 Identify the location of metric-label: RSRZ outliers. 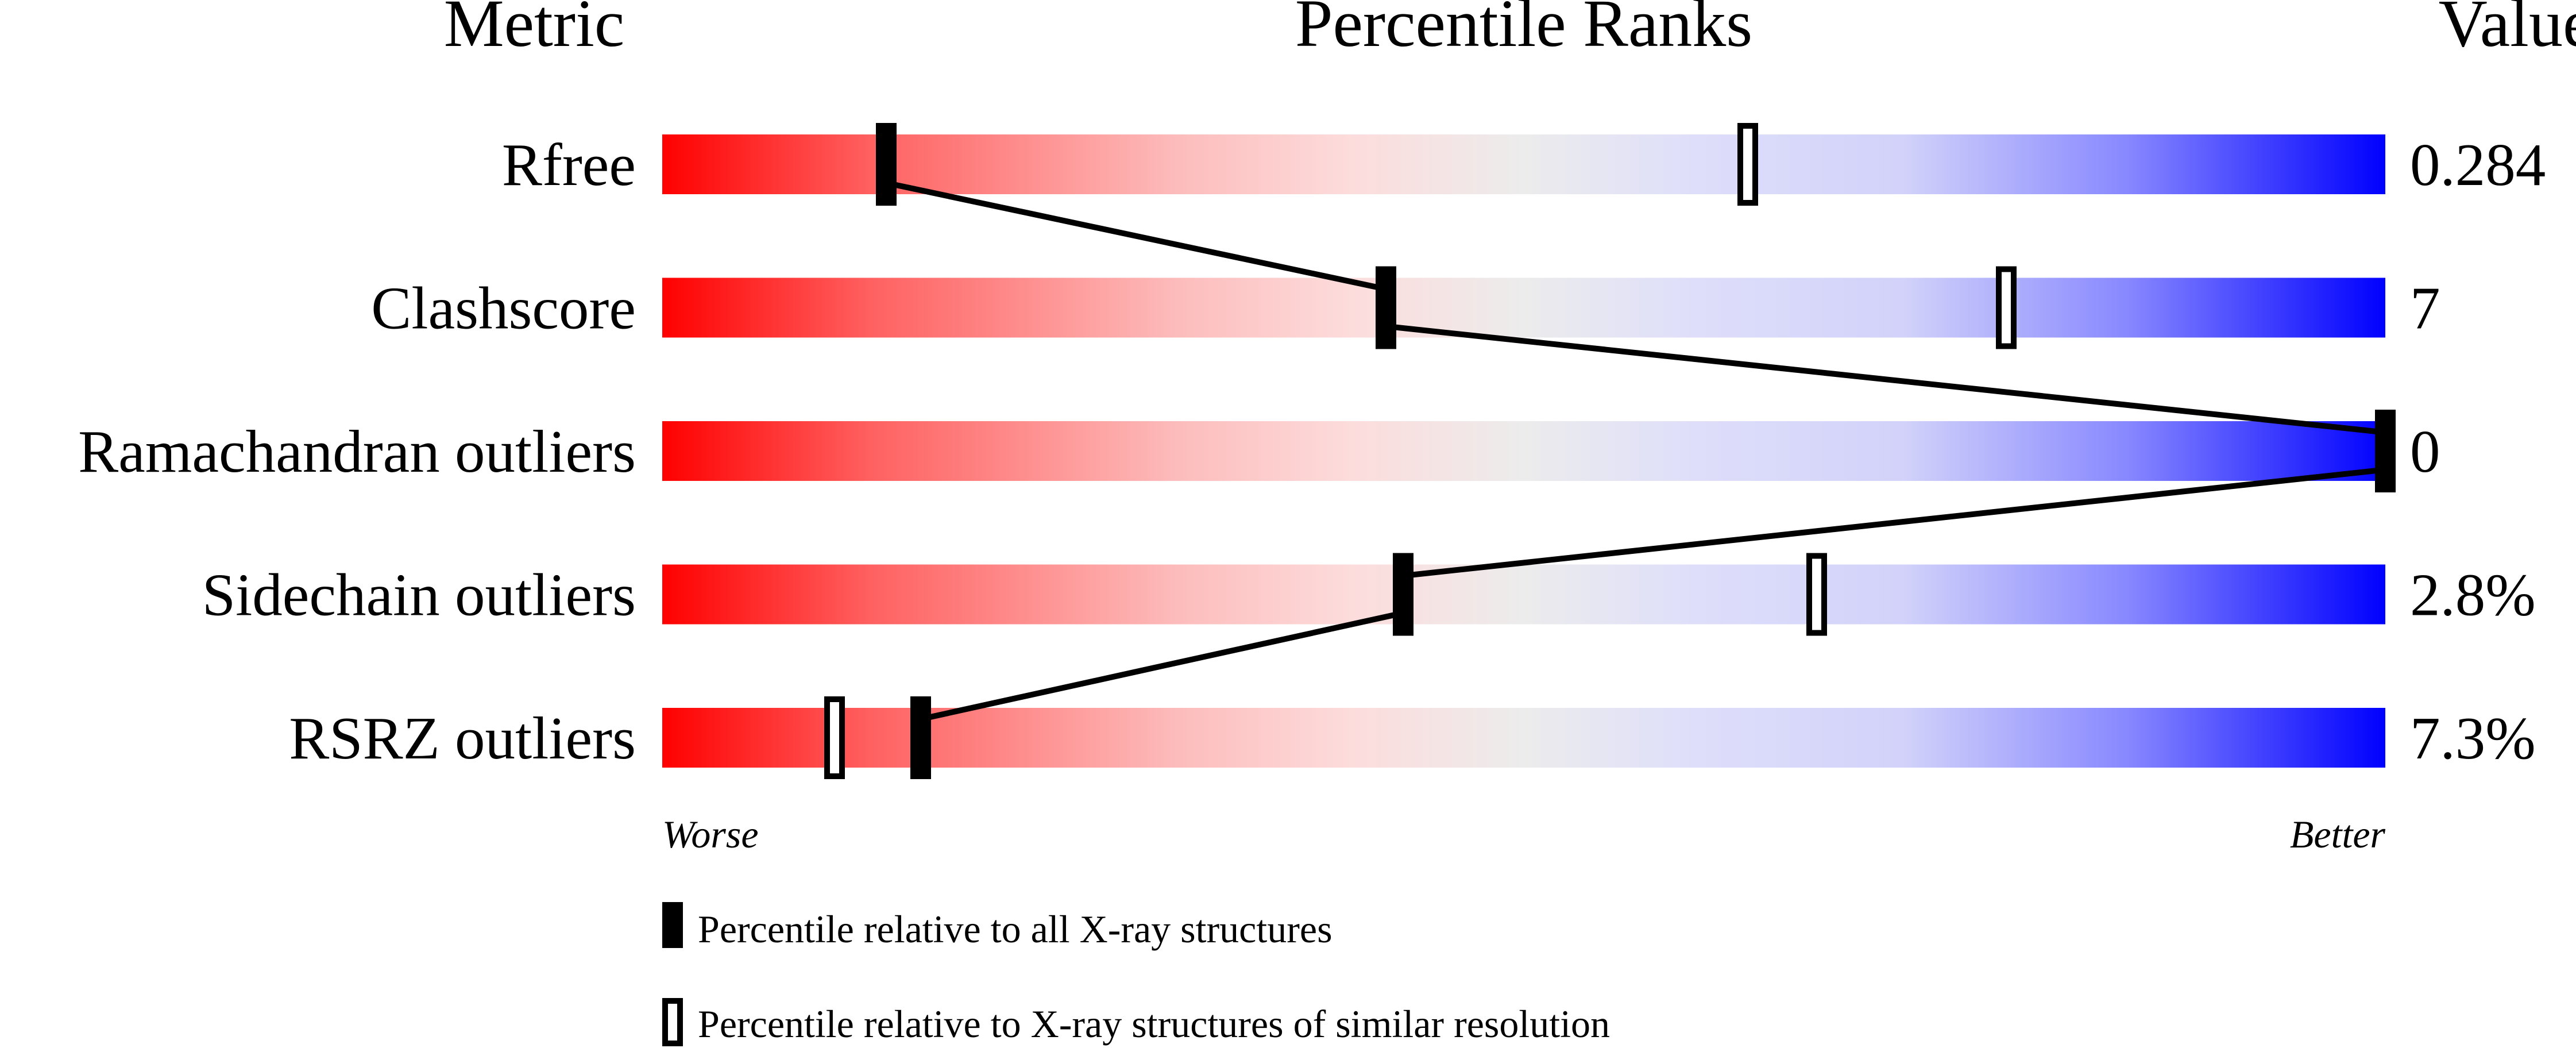
(462, 738).